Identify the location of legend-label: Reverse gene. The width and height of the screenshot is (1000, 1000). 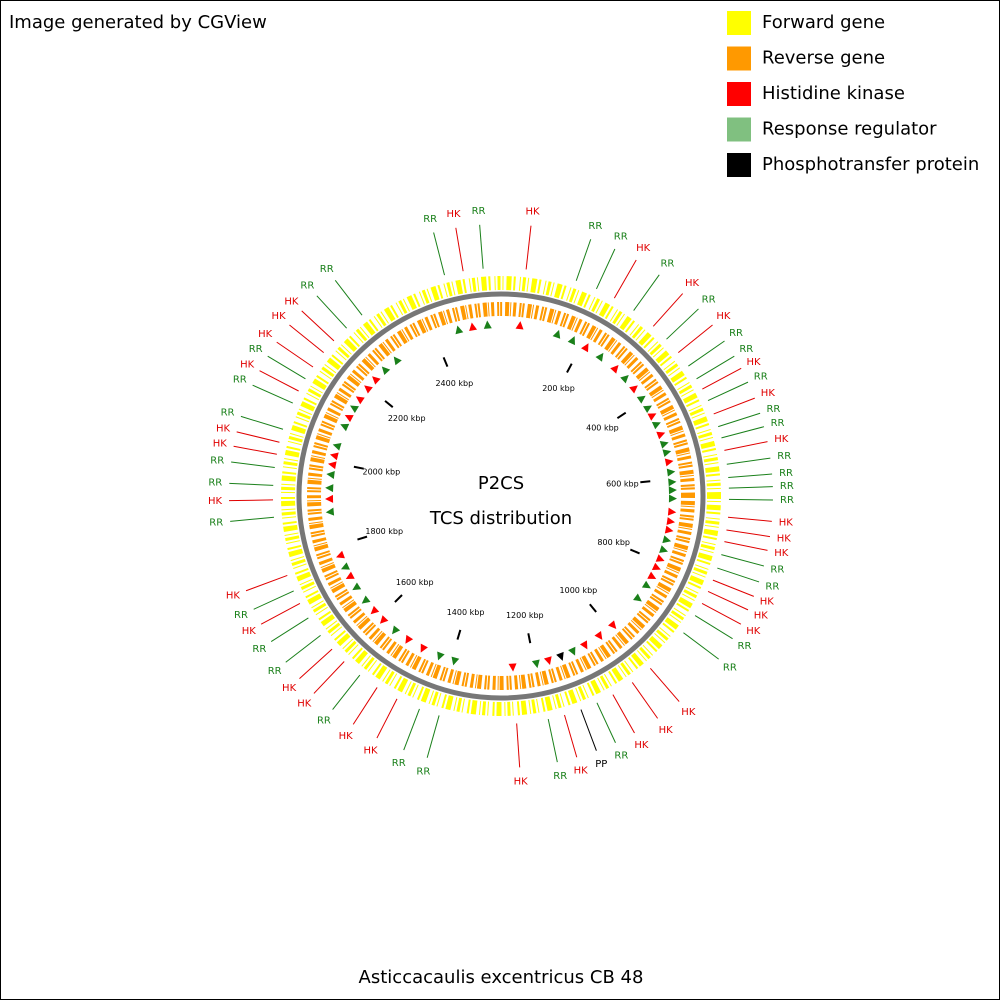
(823, 58).